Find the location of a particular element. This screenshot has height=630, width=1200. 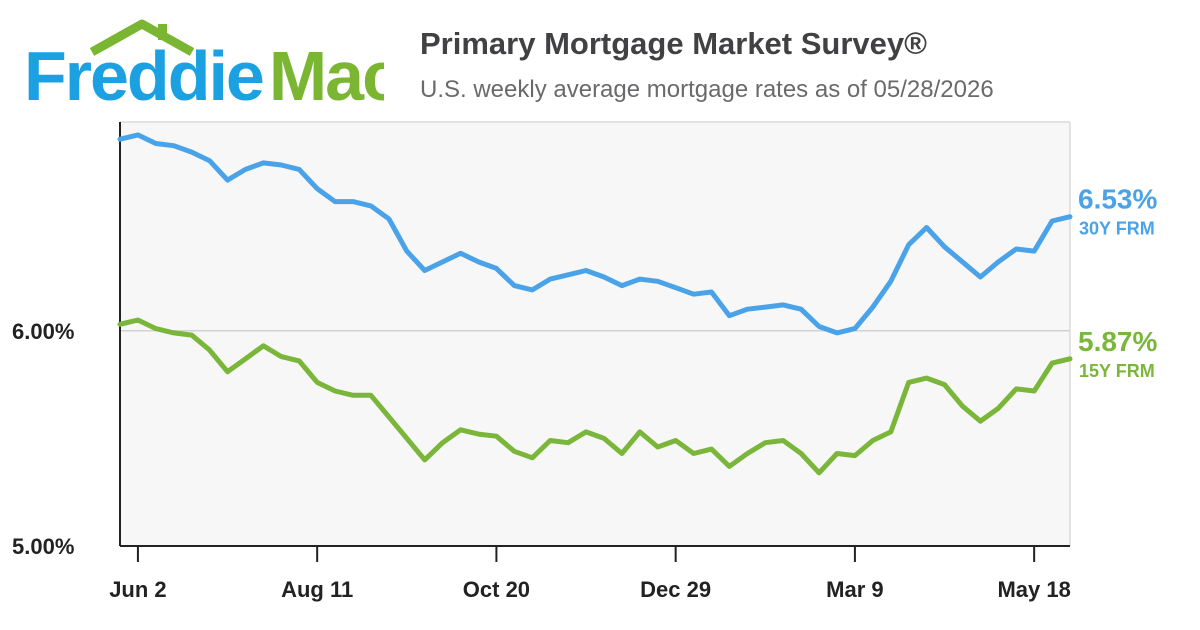

house-chimney-icon is located at coordinates (162, 32).